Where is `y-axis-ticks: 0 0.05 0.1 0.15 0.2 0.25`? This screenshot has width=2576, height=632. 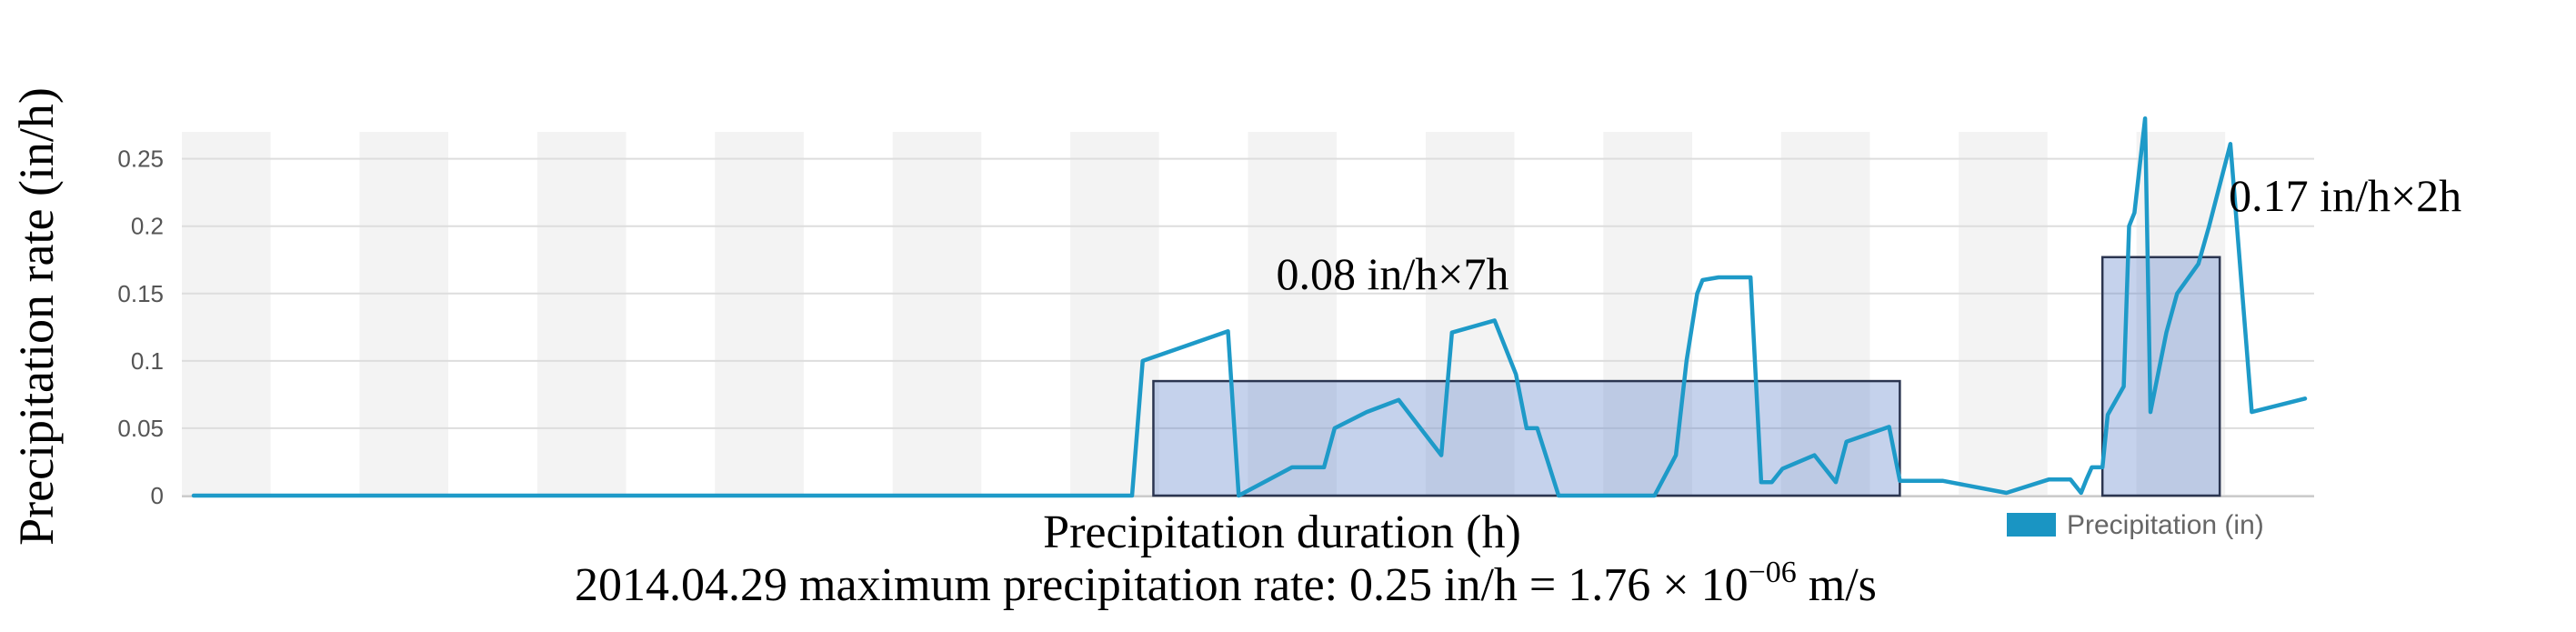
y-axis-ticks: 0 0.05 0.1 0.15 0.2 0.25 is located at coordinates (140, 327).